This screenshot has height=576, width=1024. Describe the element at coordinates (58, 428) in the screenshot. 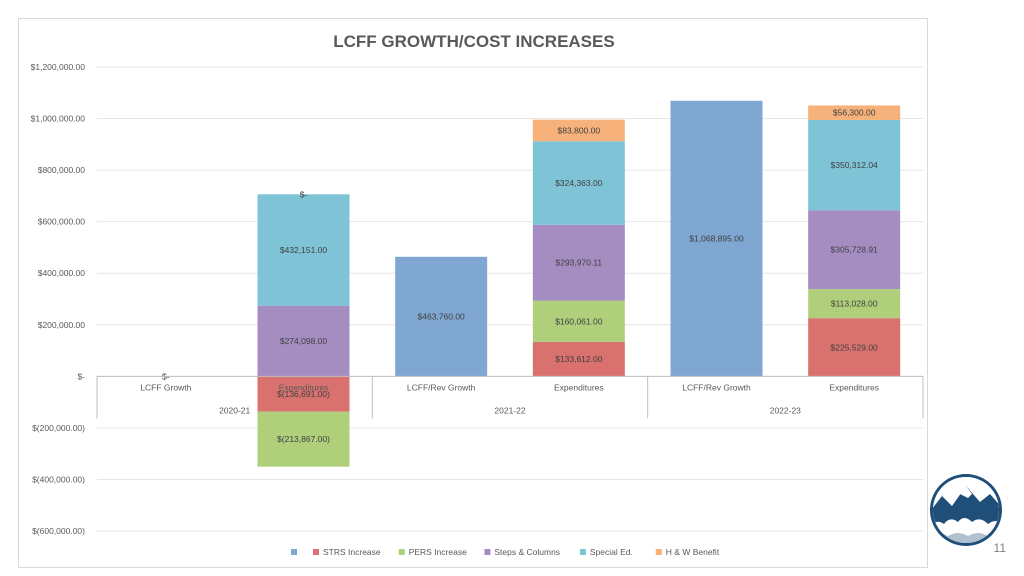

I see `y-tick-label: $(200,000.00)` at that location.